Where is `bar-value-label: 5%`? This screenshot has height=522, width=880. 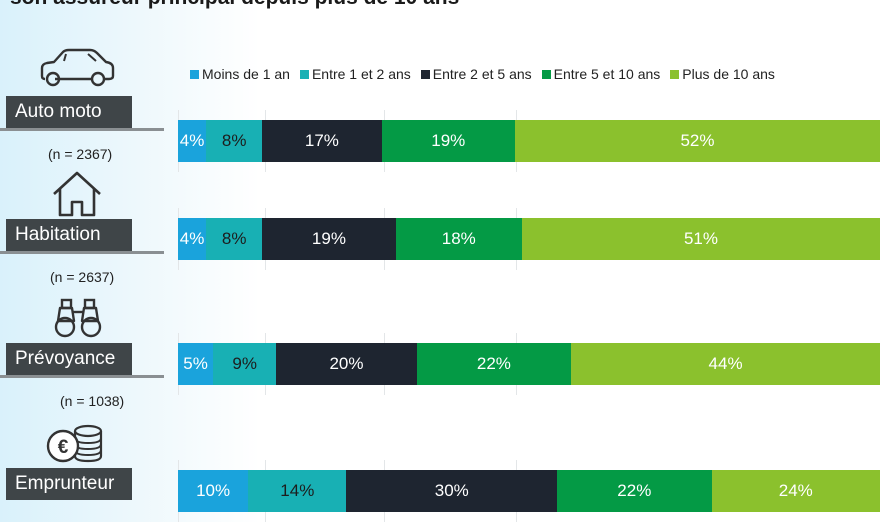
bar-value-label: 5% is located at coordinates (195, 363).